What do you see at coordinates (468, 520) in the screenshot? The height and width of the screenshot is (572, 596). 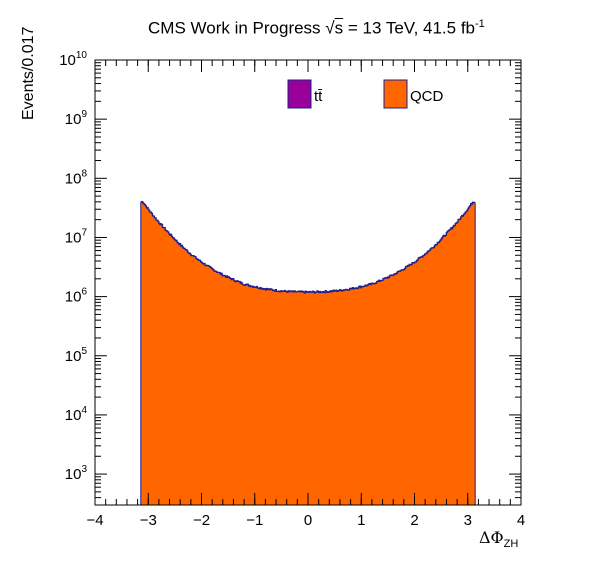 I see `x-tick-label: 3` at bounding box center [468, 520].